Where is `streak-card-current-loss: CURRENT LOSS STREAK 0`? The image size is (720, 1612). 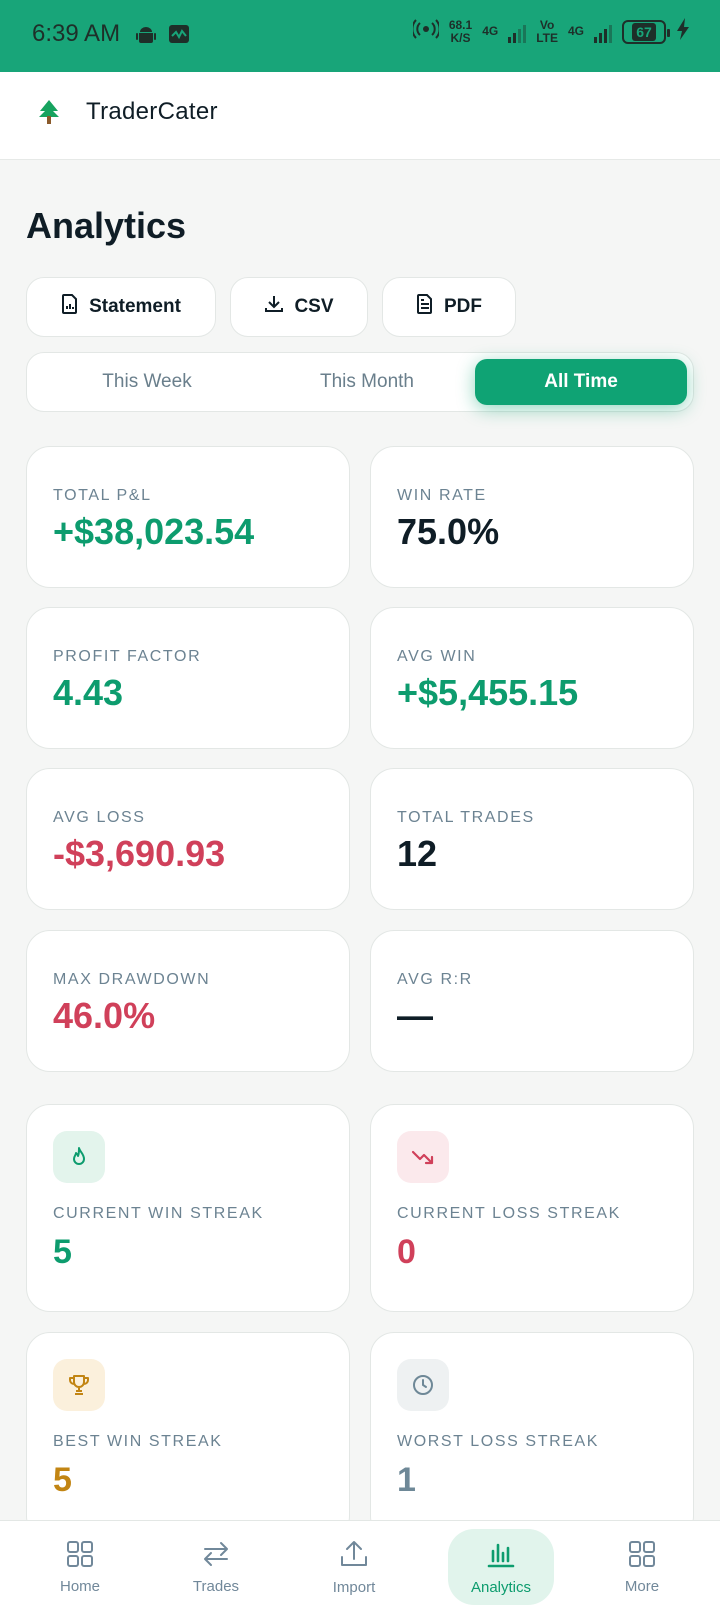
streak-card-current-loss: CURRENT LOSS STREAK 0 is located at coordinates (532, 1208).